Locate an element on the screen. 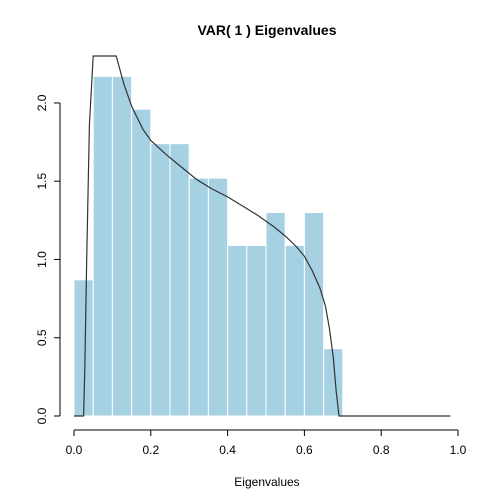 This screenshot has height=504, width=504. y-tick-label: 0.5 is located at coordinates (42, 337).